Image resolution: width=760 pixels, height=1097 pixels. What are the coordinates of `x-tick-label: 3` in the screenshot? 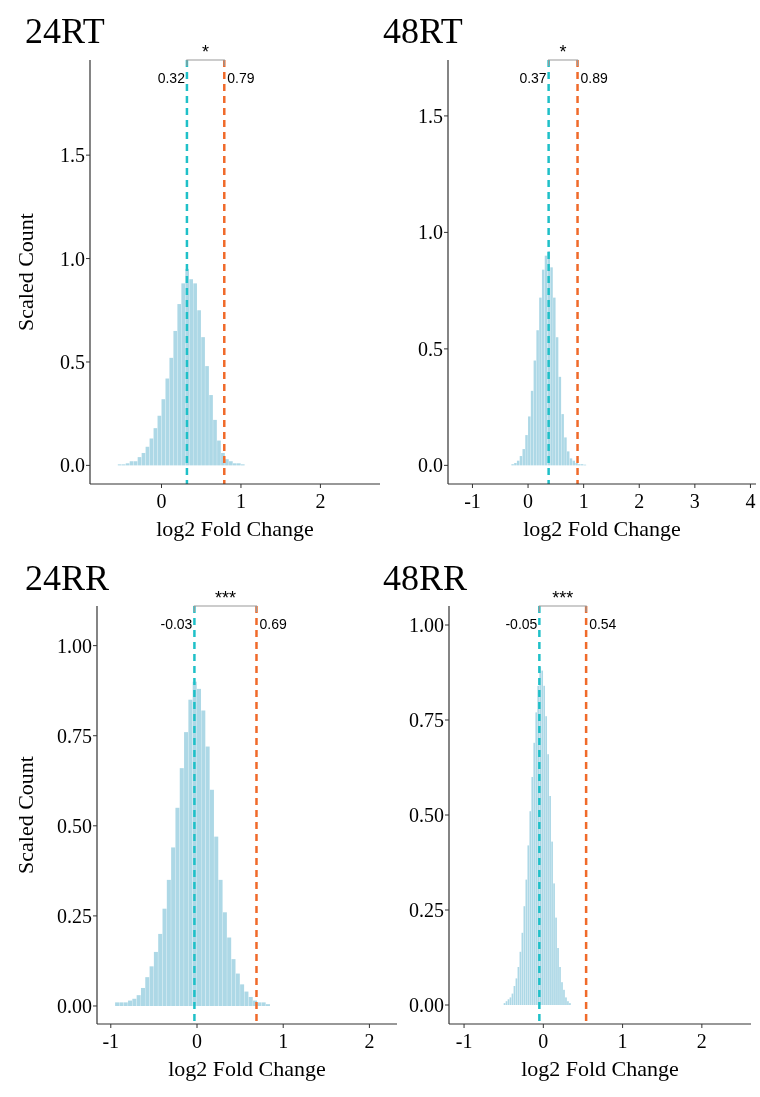 It's located at (694, 501).